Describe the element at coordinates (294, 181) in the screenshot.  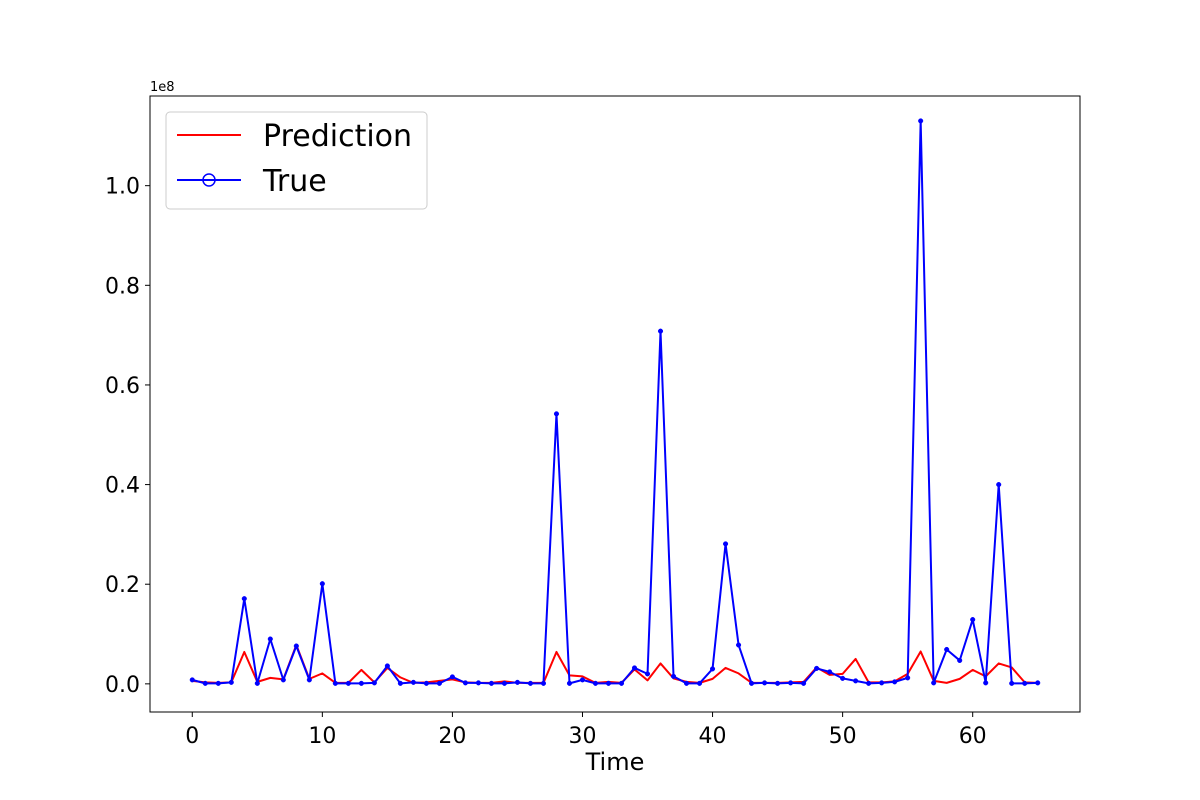
I see `legend-true-label: True` at that location.